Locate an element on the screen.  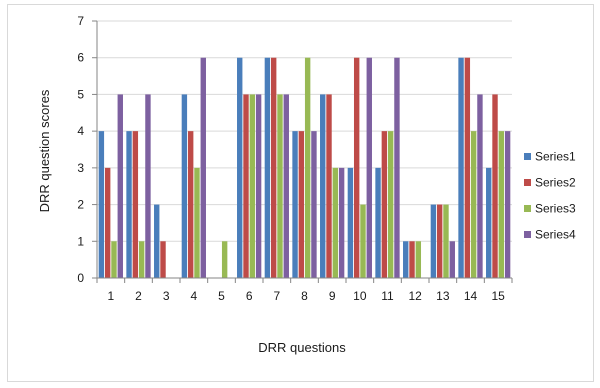
legend-label: Series1 is located at coordinates (555, 157).